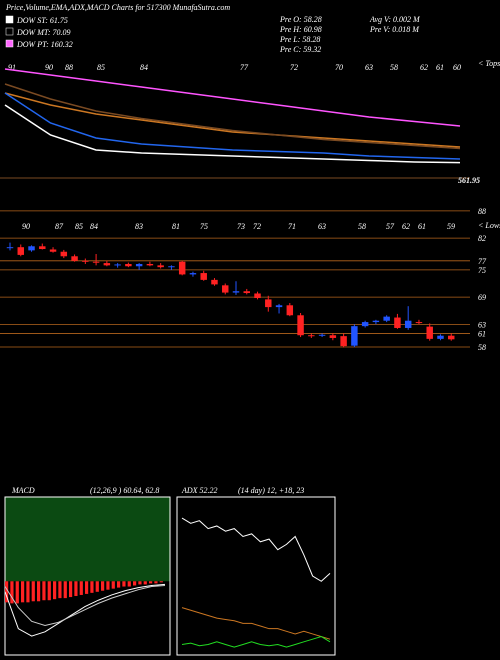 The image size is (500, 660). Describe the element at coordinates (139, 226) in the screenshot. I see `top-label: 83` at that location.